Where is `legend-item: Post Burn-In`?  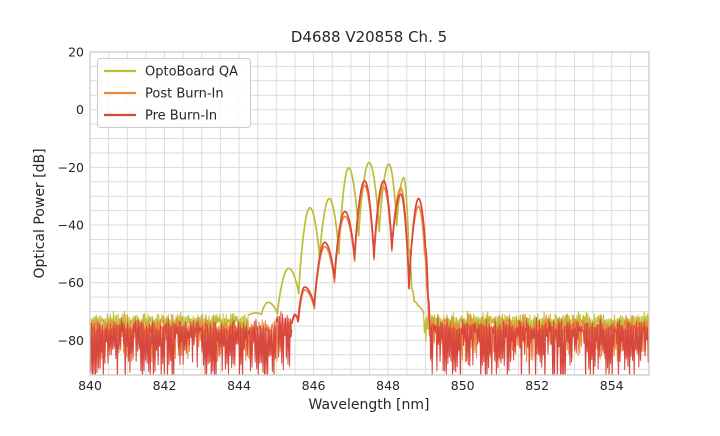 legend-item: Post Burn-In is located at coordinates (164, 94).